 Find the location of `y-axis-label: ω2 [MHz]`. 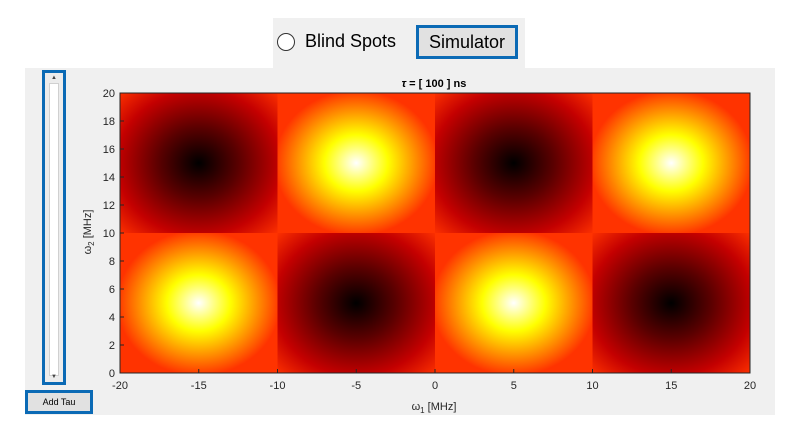

y-axis-label: ω2 [MHz] is located at coordinates (89, 232).